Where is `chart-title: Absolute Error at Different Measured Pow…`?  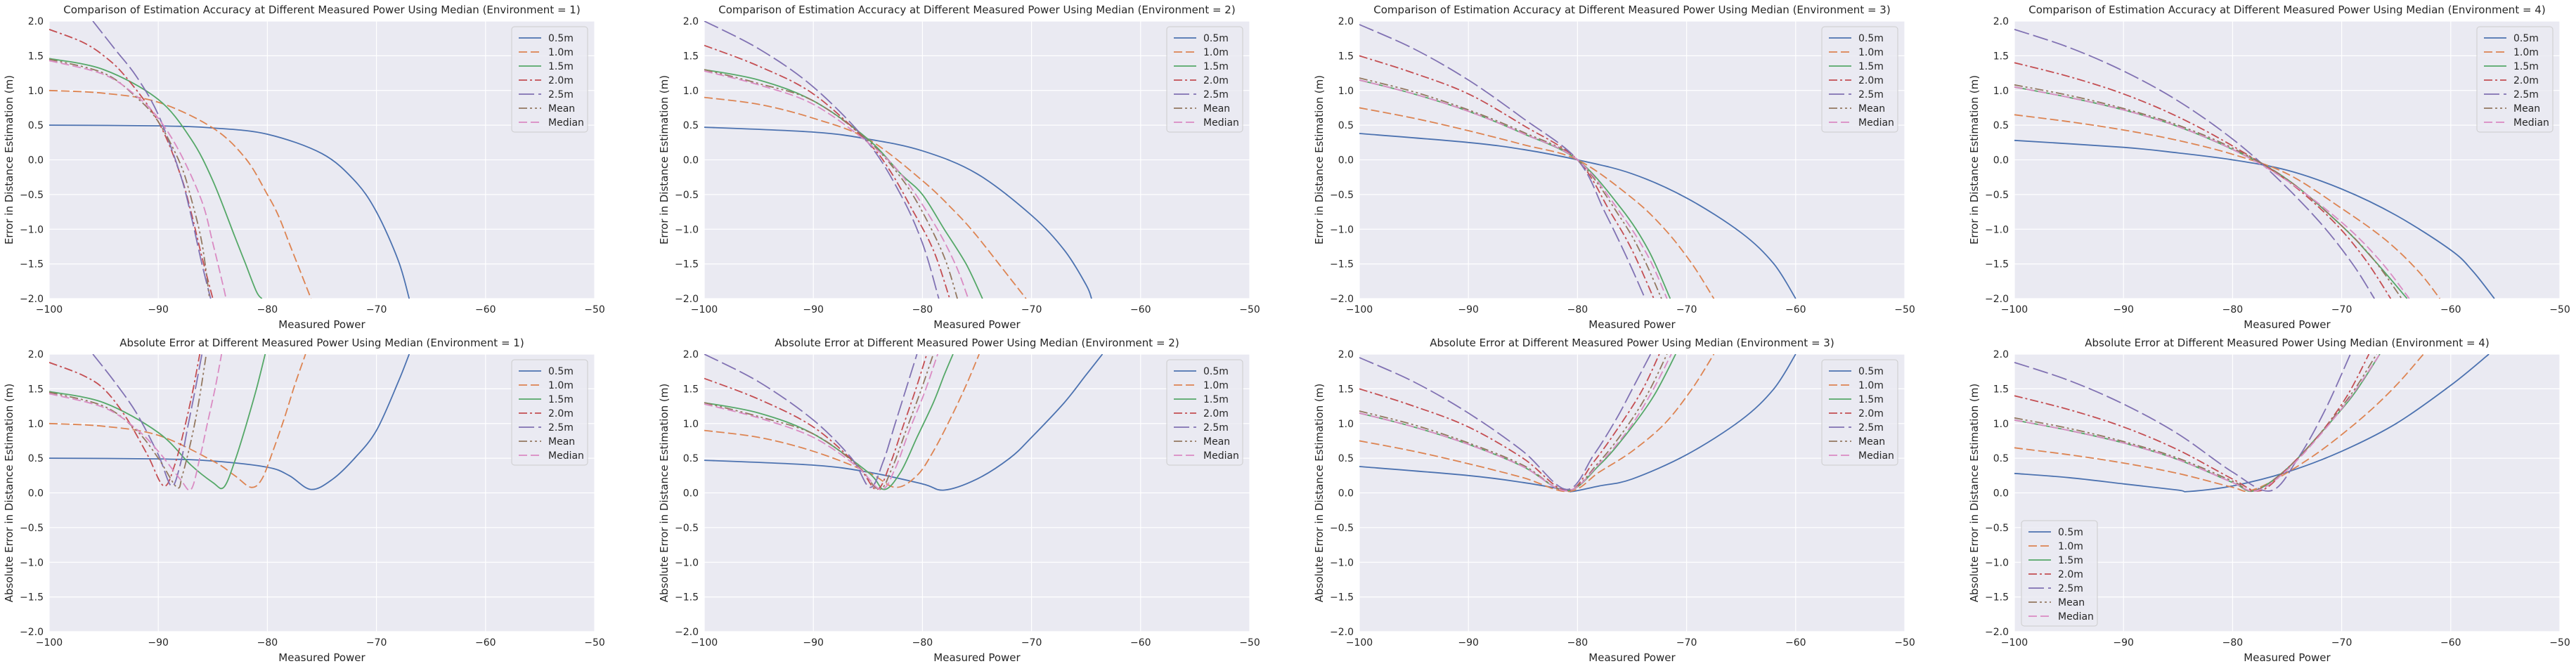 chart-title: Absolute Error at Different Measured Pow… is located at coordinates (1632, 343).